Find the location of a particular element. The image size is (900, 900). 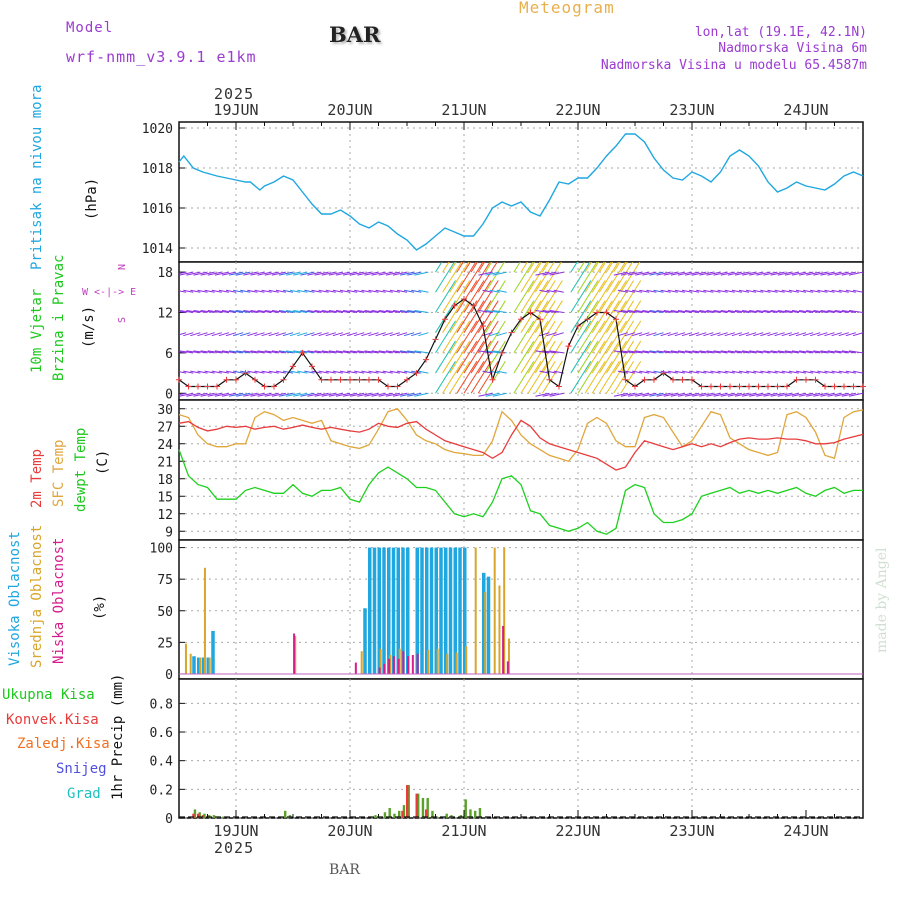

panel-frame-pressure is located at coordinates (521, 192).